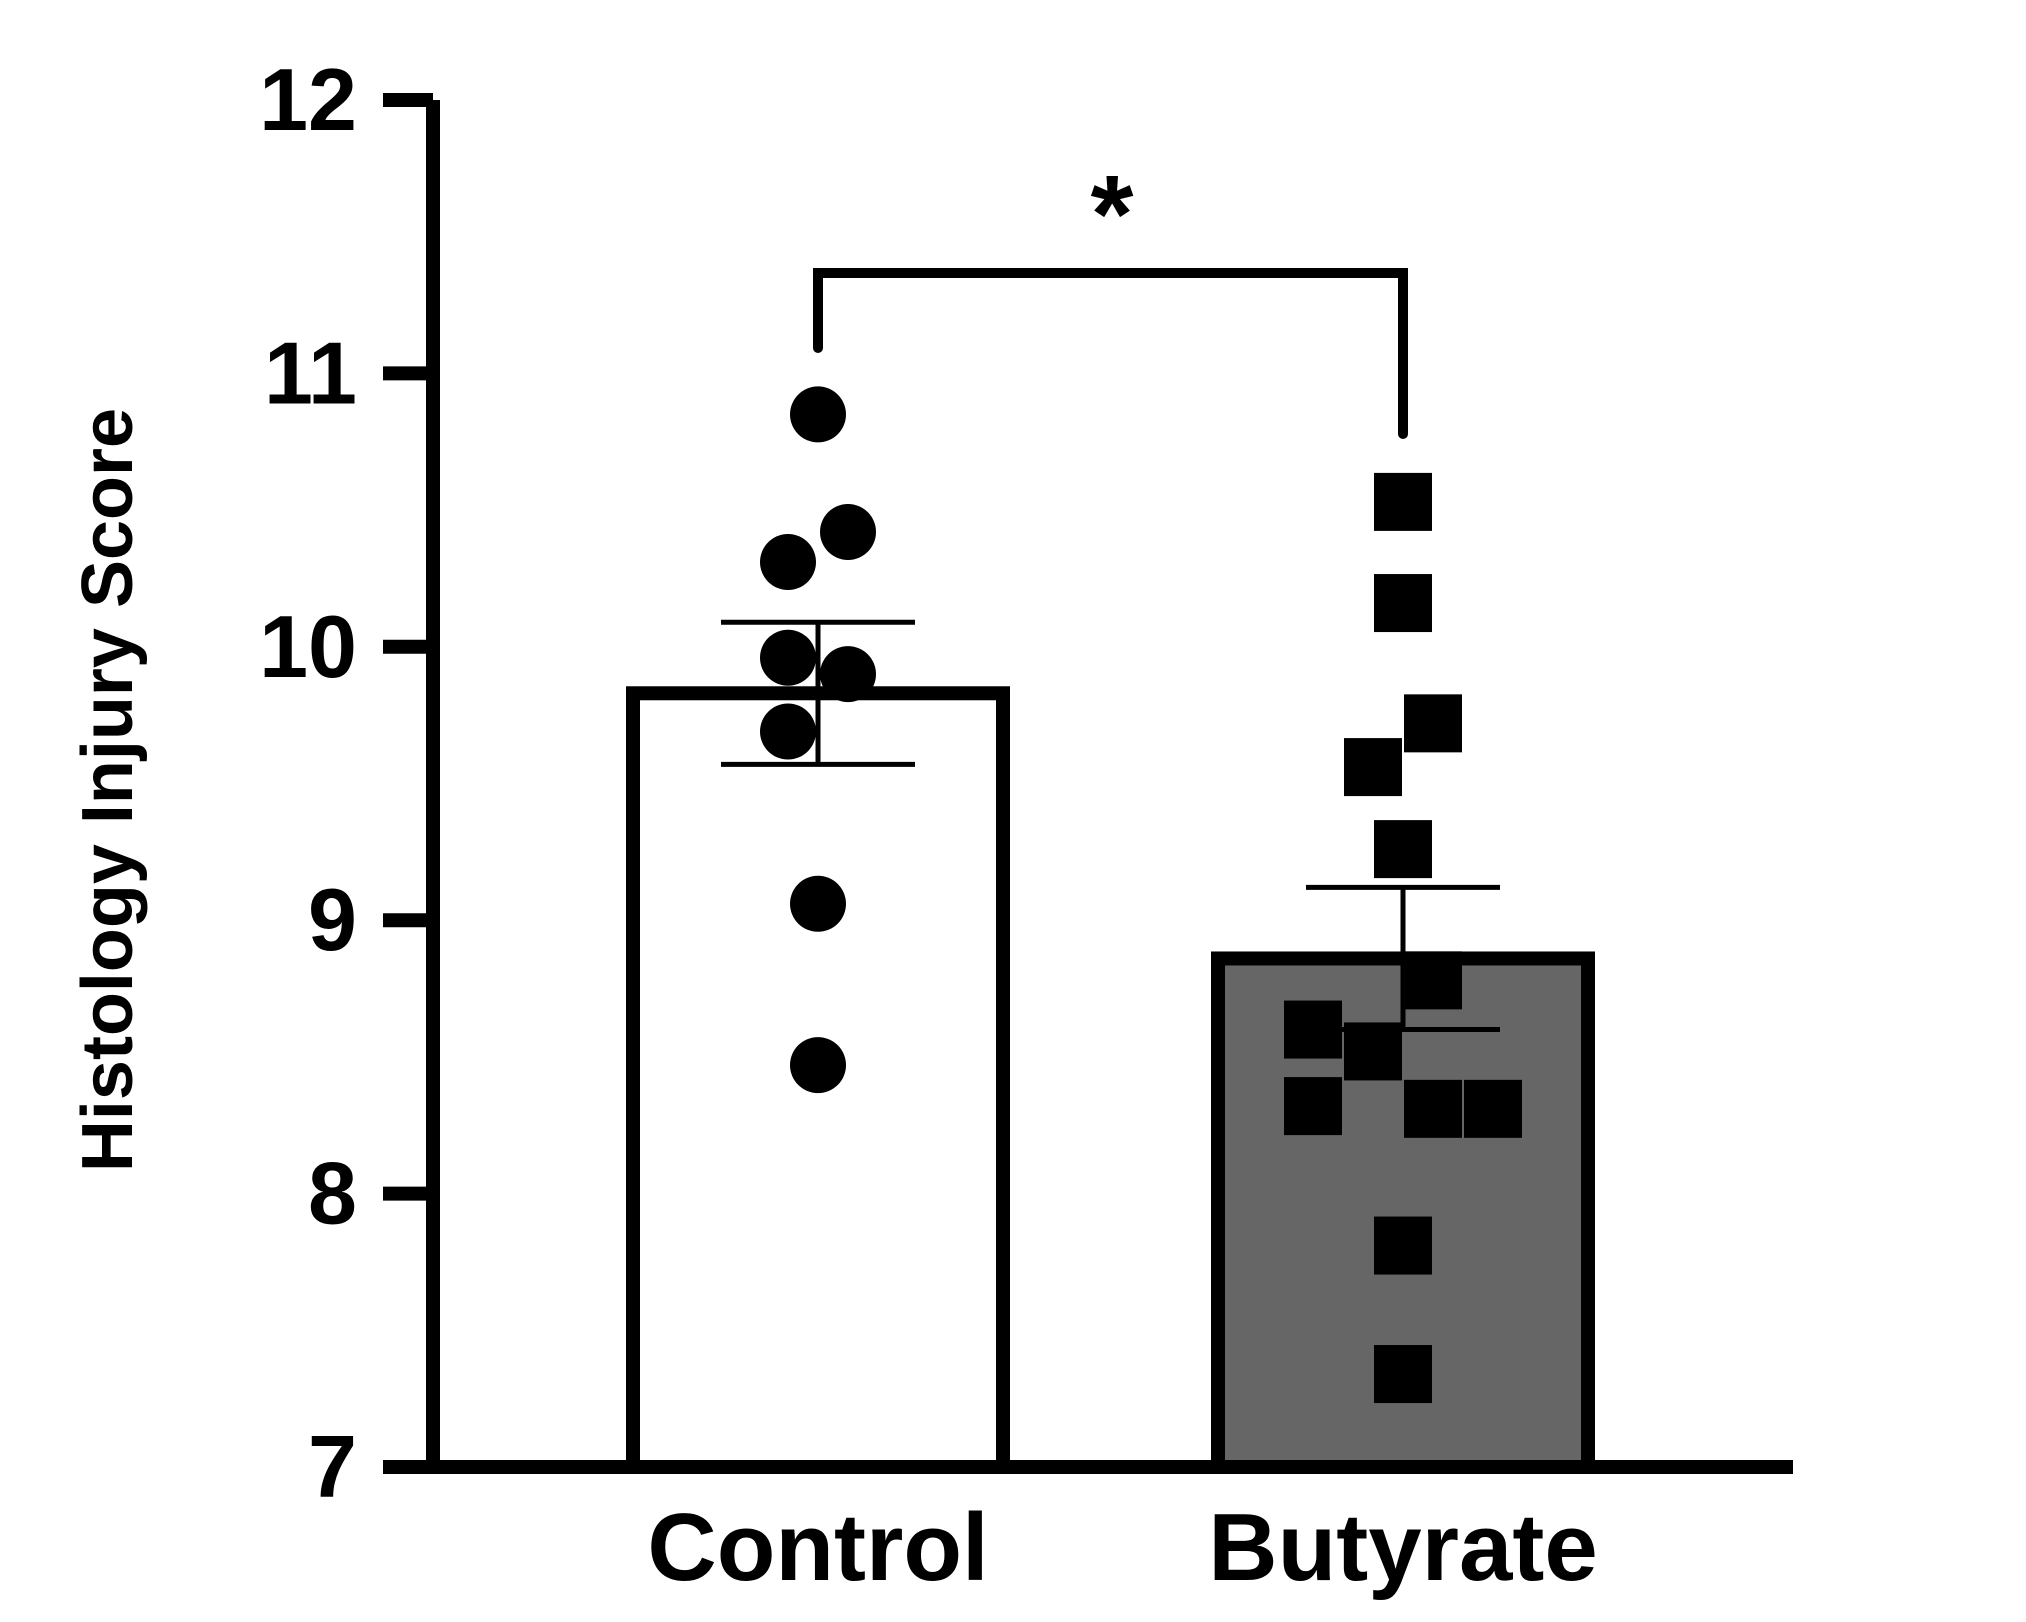 Image resolution: width=2026 pixels, height=1622 pixels. What do you see at coordinates (308, 99) in the screenshot?
I see `y-tick-label: 12` at bounding box center [308, 99].